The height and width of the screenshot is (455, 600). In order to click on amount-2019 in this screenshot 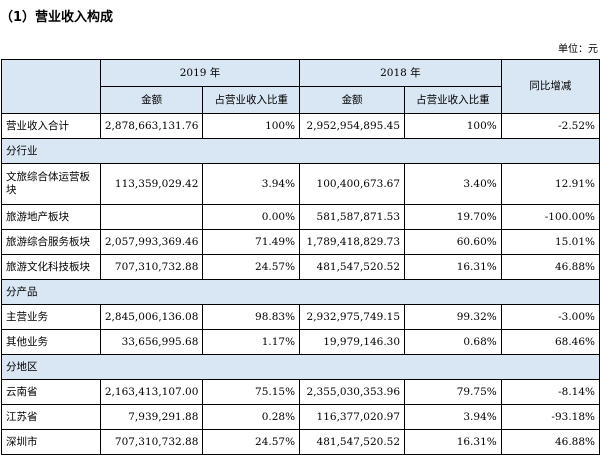, I will do `click(151, 217)`.